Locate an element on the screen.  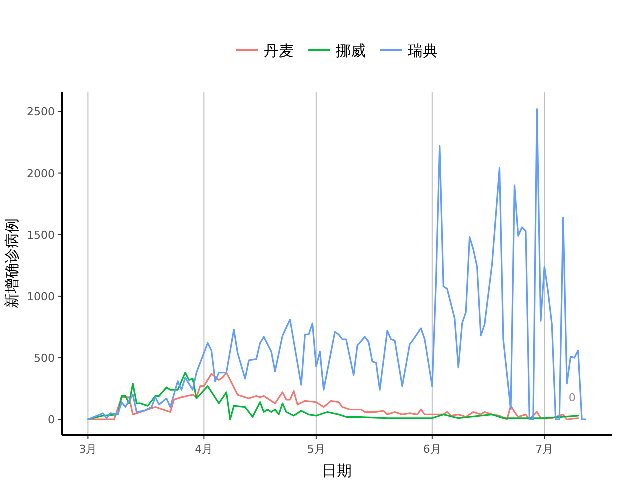
legend-label: 瑞典 is located at coordinates (423, 51).